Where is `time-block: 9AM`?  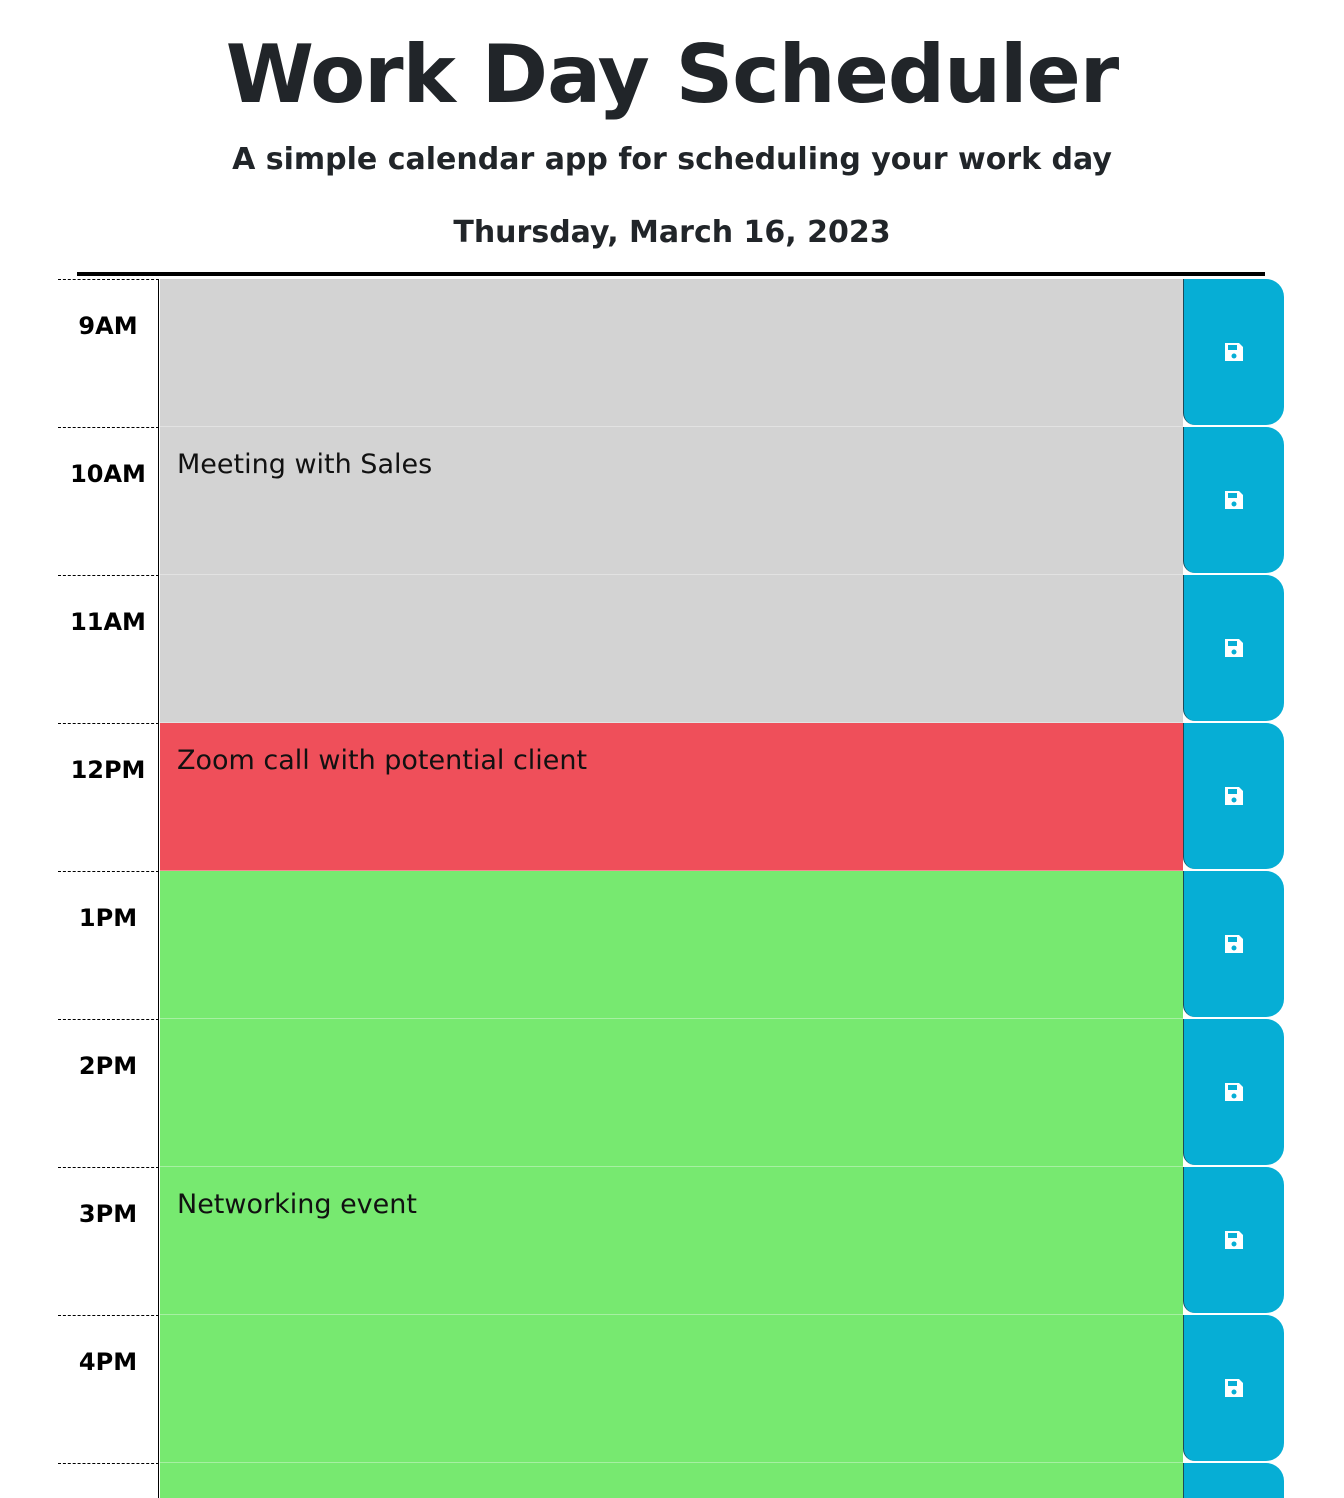 time-block: 9AM is located at coordinates (671, 353).